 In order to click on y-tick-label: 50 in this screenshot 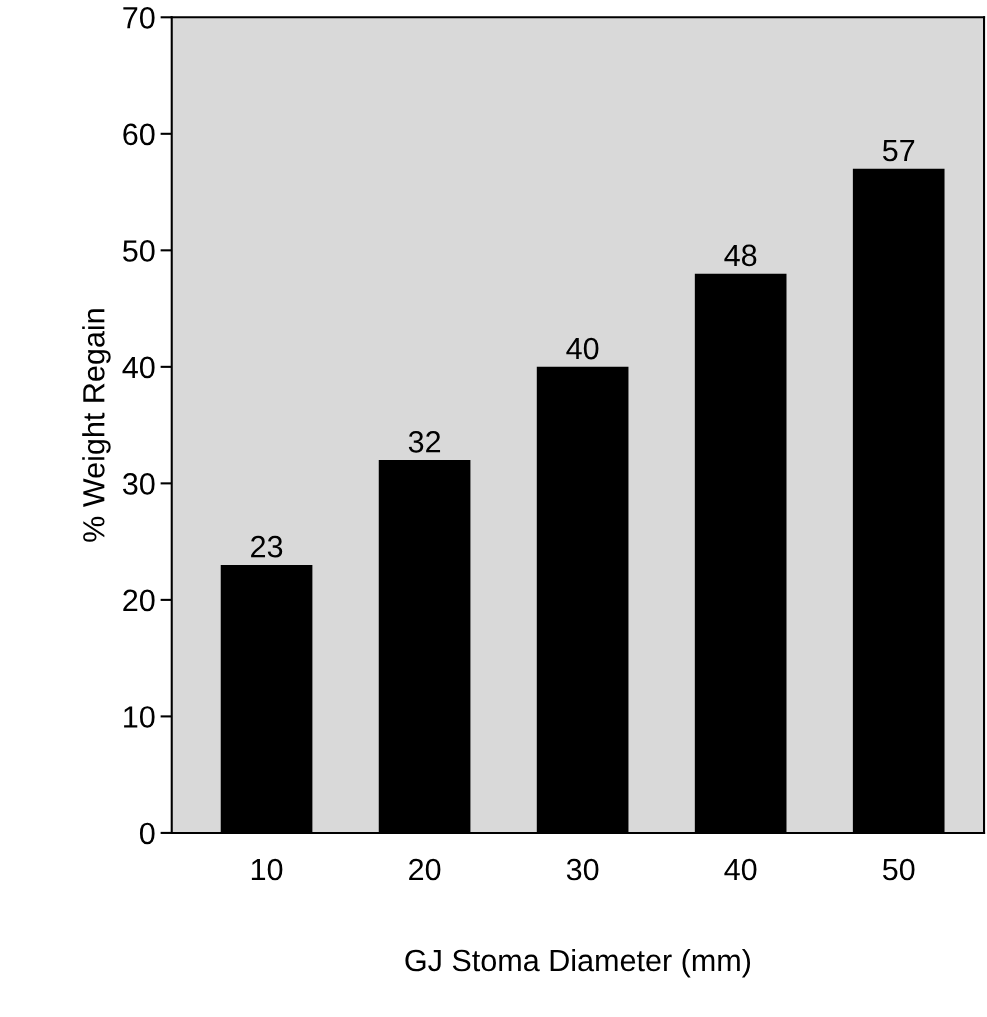, I will do `click(139, 251)`.